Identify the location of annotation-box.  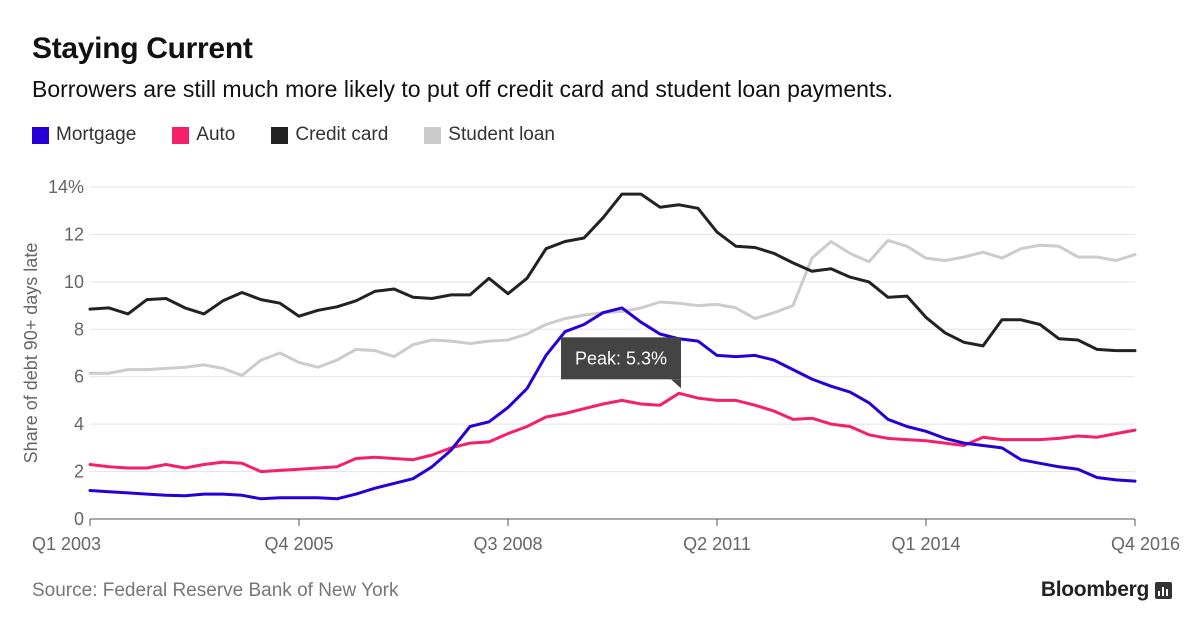
(621, 358).